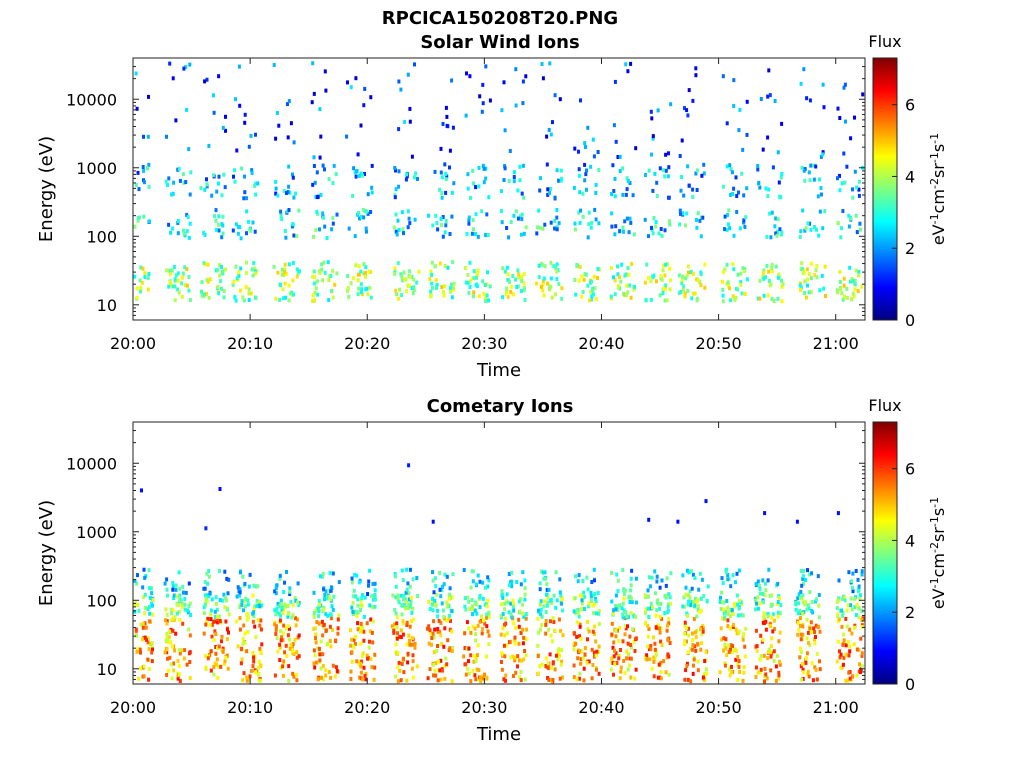 This screenshot has width=1024, height=768. What do you see at coordinates (46, 553) in the screenshot?
I see `y-axis-label: Energy (eV)` at bounding box center [46, 553].